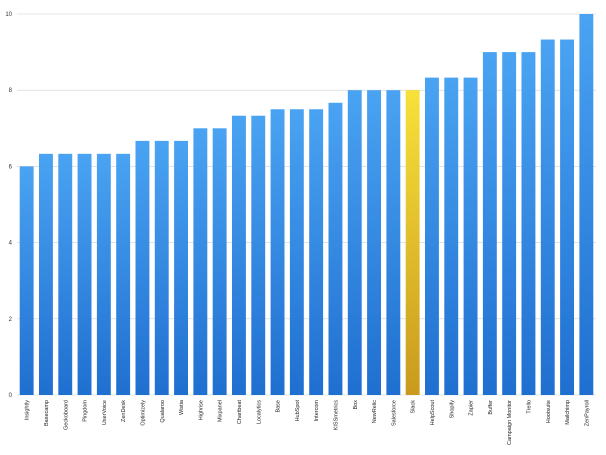 This screenshot has height=455, width=606. What do you see at coordinates (142, 267) in the screenshot?
I see `bar-optimizely` at bounding box center [142, 267].